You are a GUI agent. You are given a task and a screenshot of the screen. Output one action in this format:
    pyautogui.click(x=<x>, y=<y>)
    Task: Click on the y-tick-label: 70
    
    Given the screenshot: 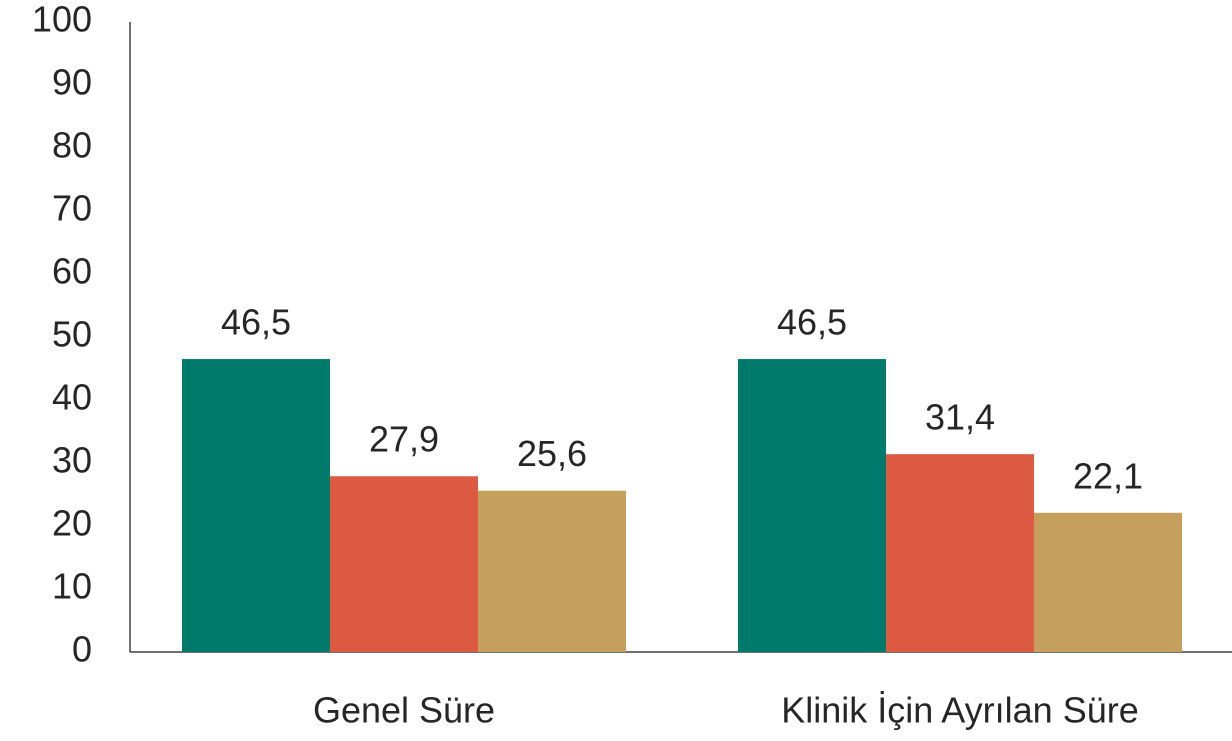 What is the action you would take?
    pyautogui.click(x=72, y=208)
    